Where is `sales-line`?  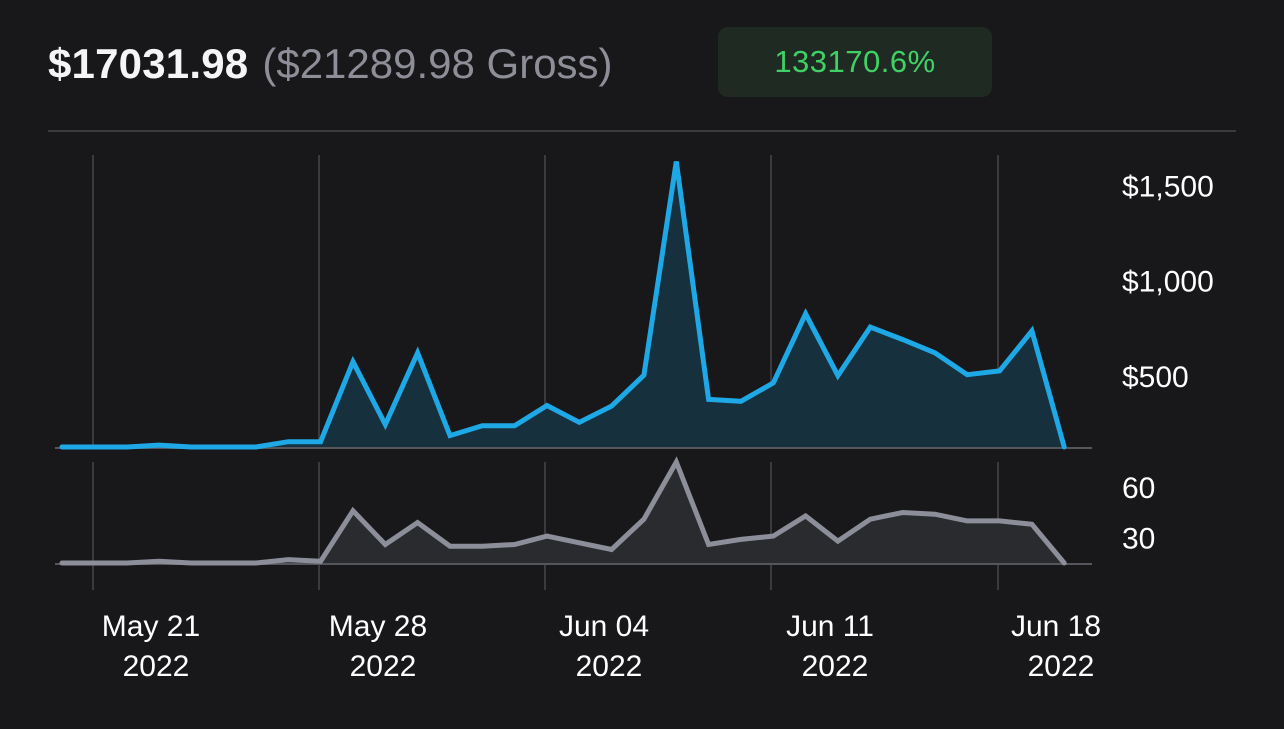 sales-line is located at coordinates (563, 511).